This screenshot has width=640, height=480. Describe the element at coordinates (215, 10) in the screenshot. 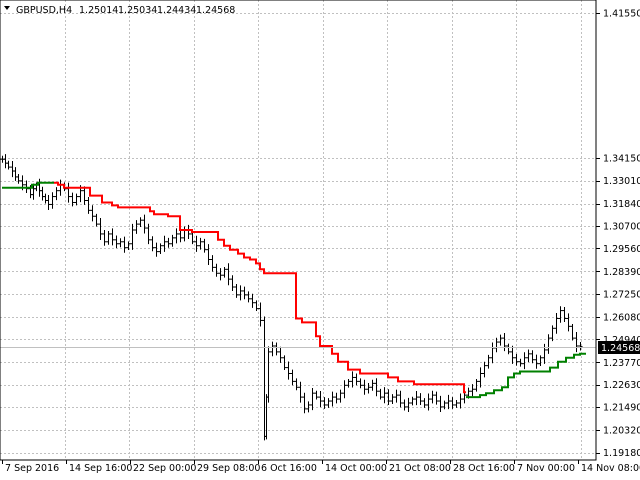

I see `close-price: 1.24568` at that location.